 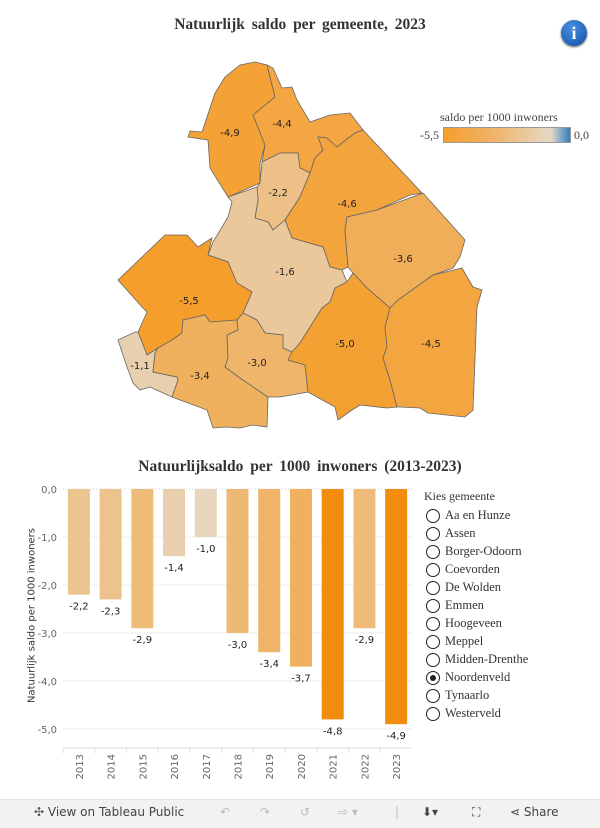 I want to click on refresh-icon: ⇨ ▾, so click(x=348, y=812).